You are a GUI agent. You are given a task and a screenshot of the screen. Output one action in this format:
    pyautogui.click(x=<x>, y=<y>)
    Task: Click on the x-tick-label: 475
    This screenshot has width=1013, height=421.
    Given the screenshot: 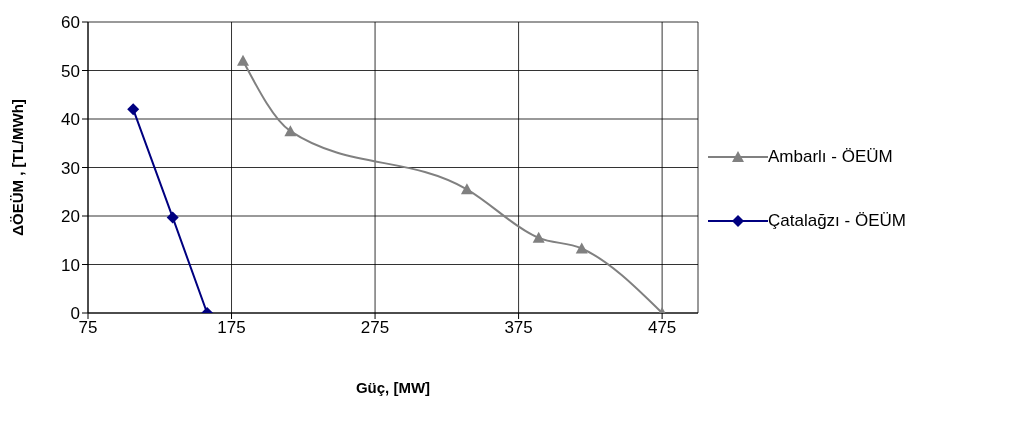 What is the action you would take?
    pyautogui.click(x=662, y=328)
    